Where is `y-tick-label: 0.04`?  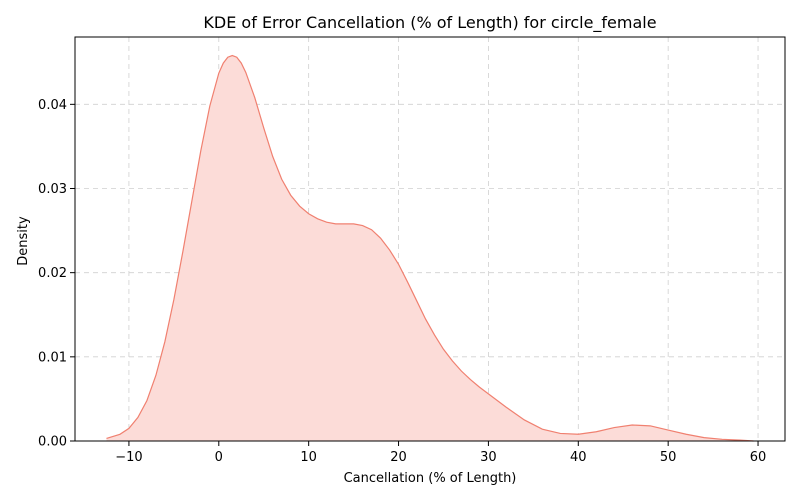
y-tick-label: 0.04 is located at coordinates (52, 105).